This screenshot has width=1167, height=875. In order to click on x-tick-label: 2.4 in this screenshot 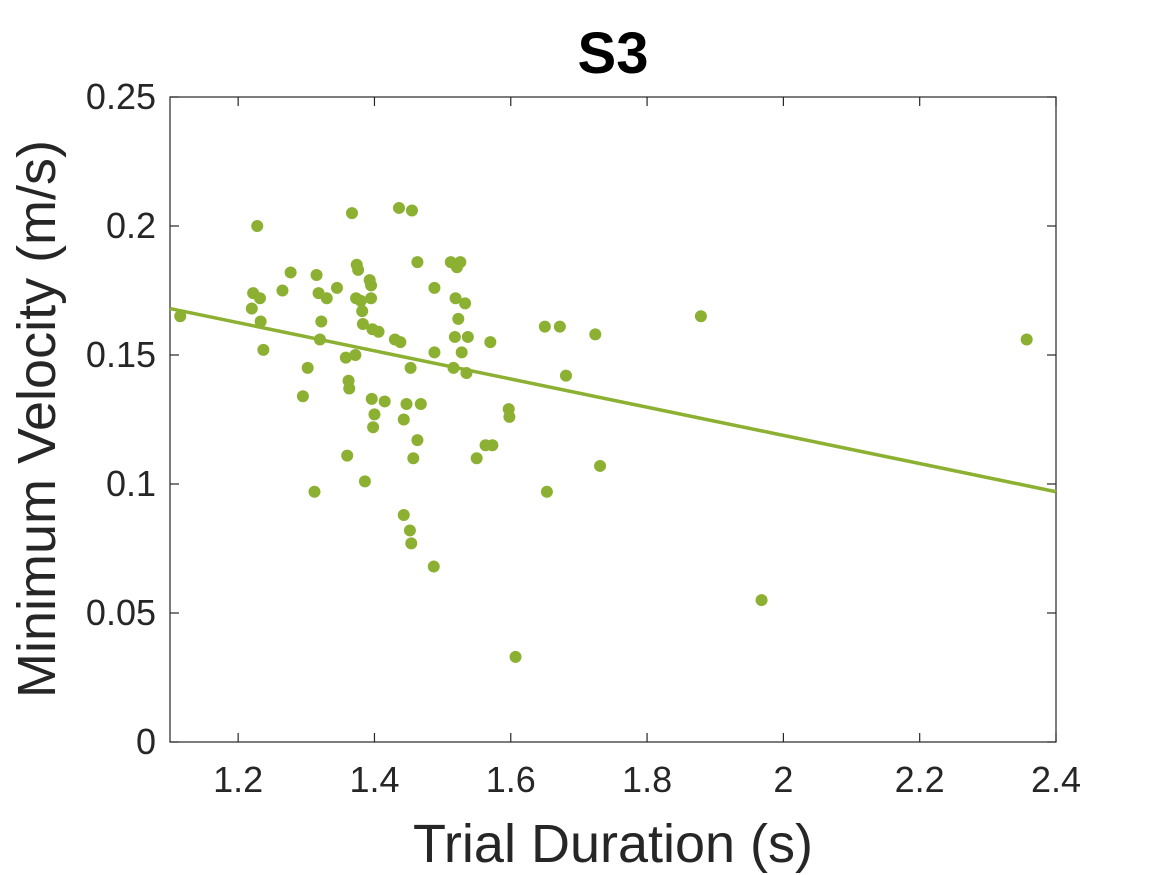, I will do `click(1056, 779)`.